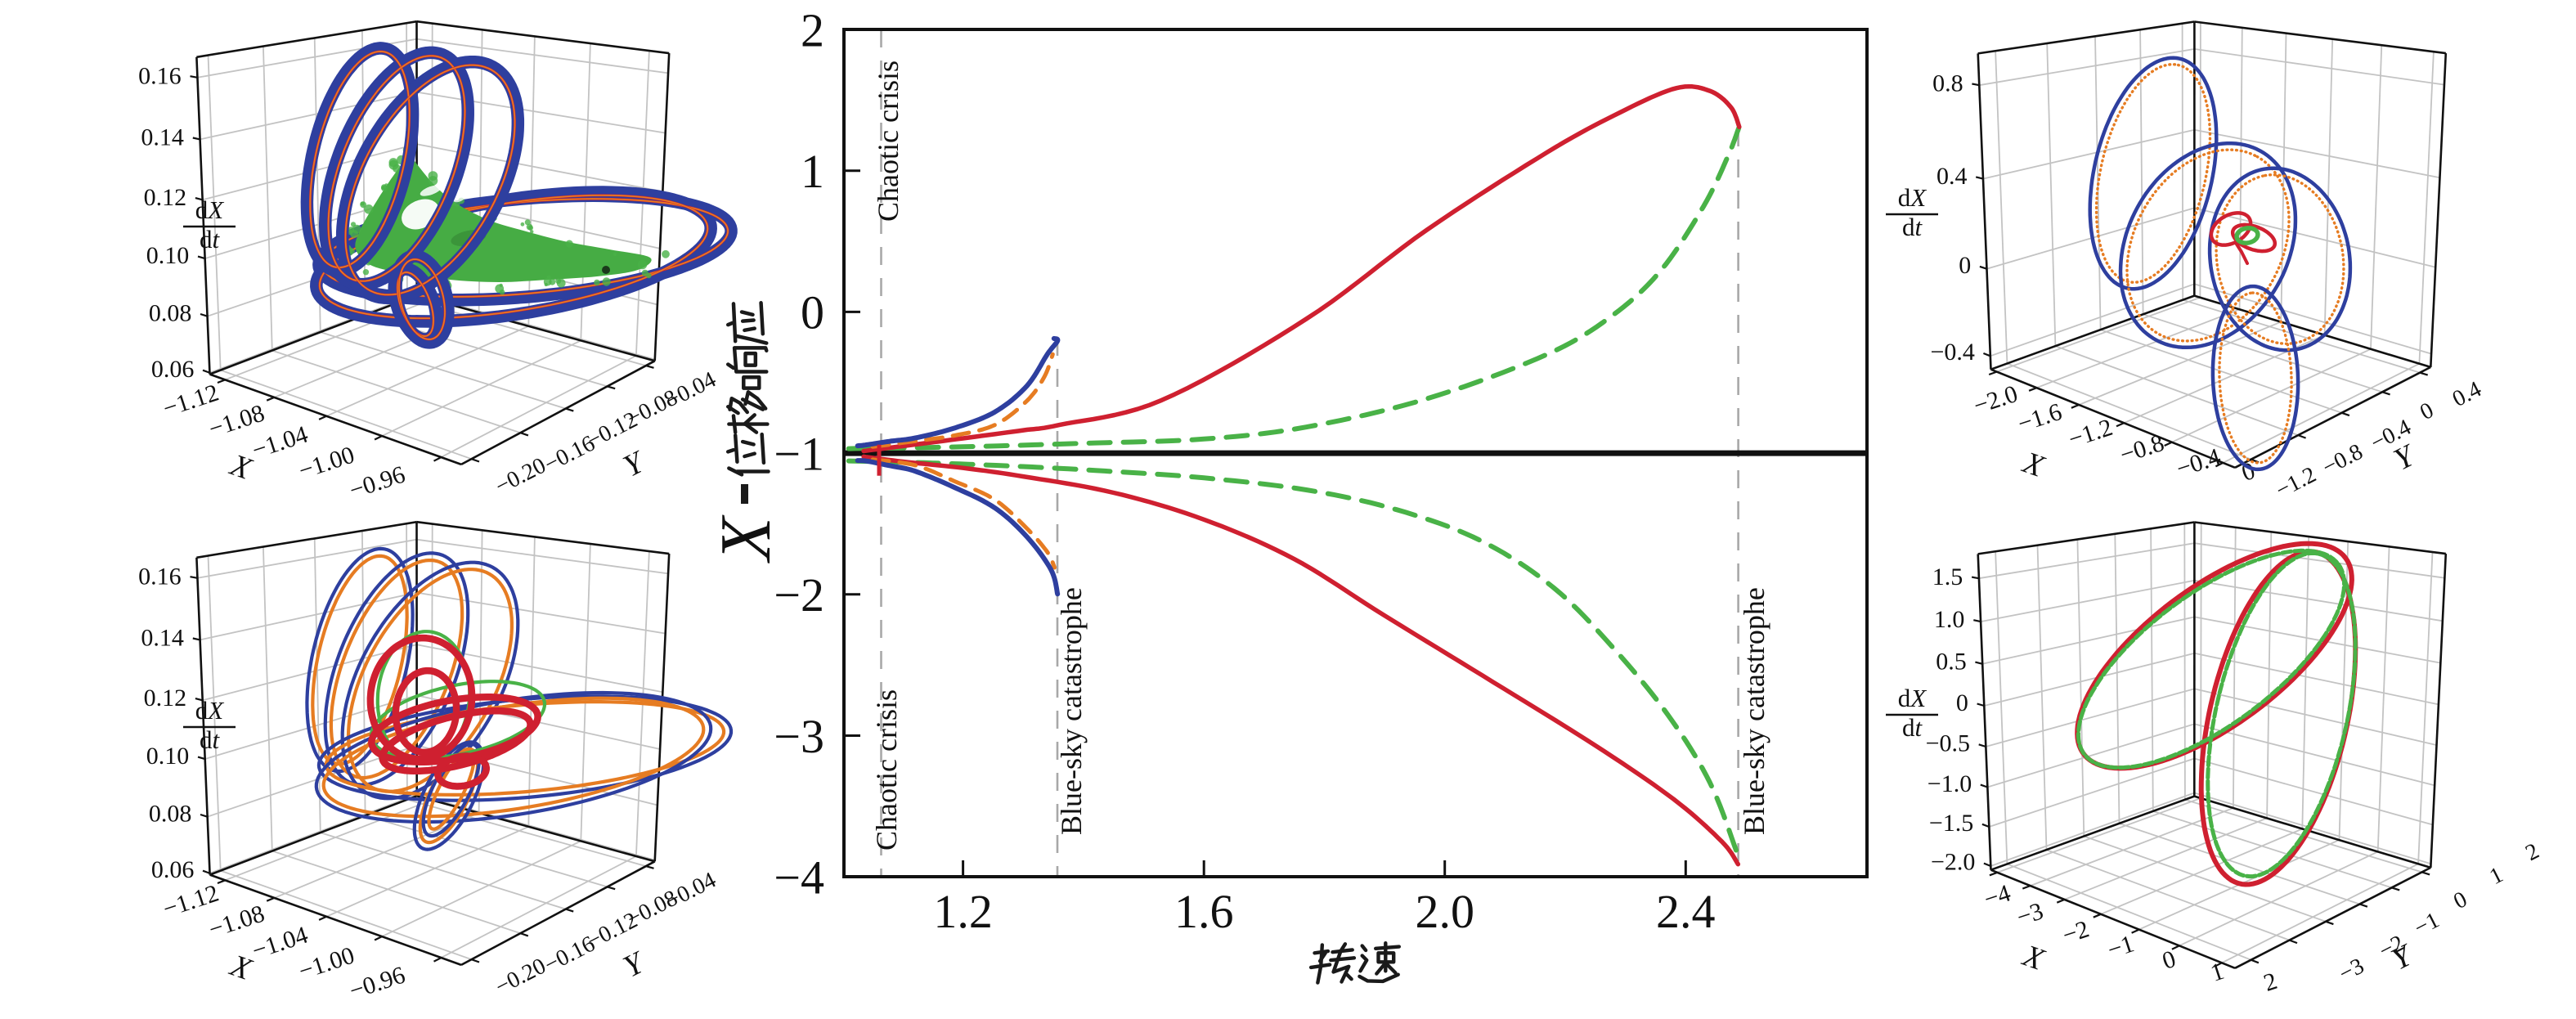  What do you see at coordinates (1952, 177) in the screenshot?
I see `svg-text: 0.4` at bounding box center [1952, 177].